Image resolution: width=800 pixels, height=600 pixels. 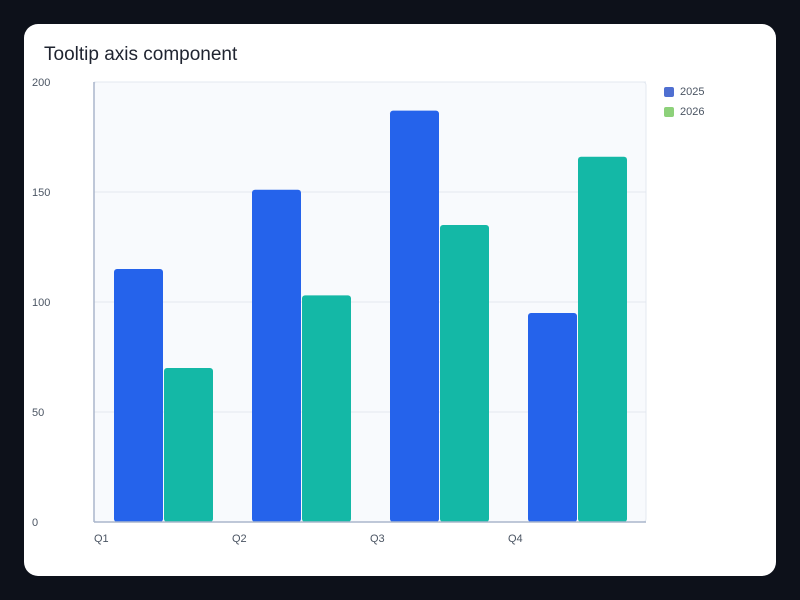 What do you see at coordinates (377, 539) in the screenshot?
I see `x-tick-label: Q3` at bounding box center [377, 539].